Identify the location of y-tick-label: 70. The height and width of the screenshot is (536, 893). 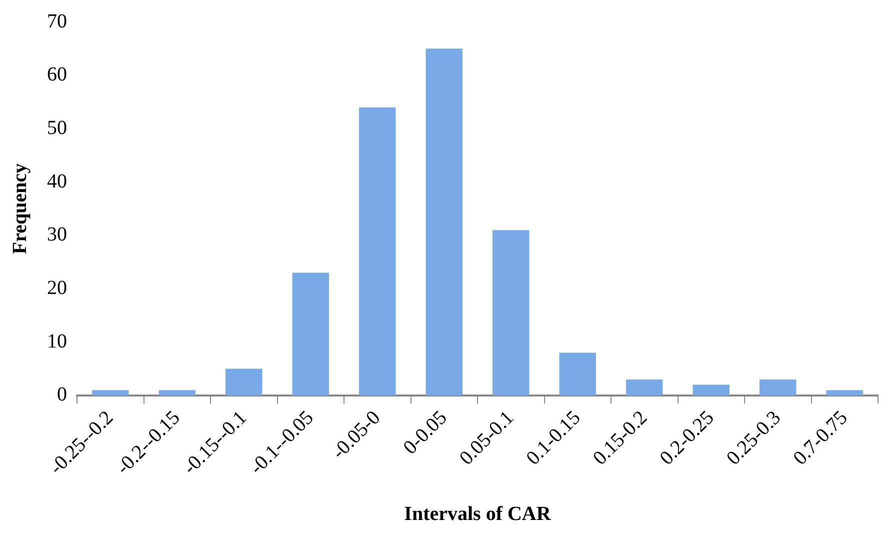
(57, 21).